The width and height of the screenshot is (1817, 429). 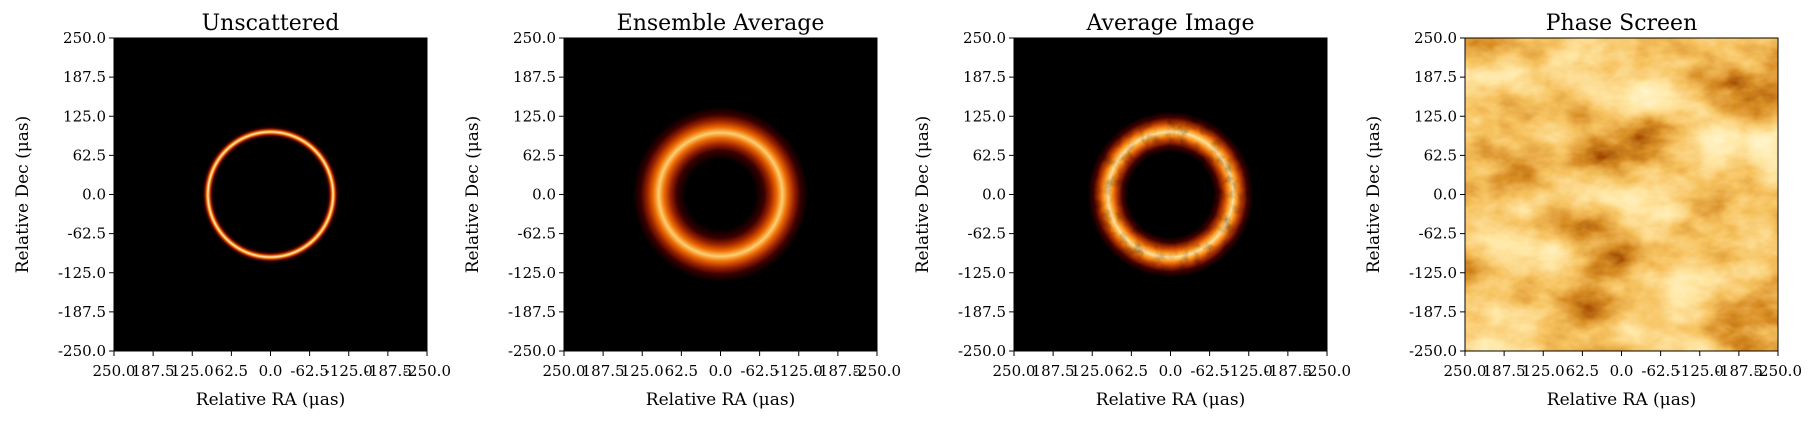 I want to click on panel-title: Unscattered, so click(x=271, y=23).